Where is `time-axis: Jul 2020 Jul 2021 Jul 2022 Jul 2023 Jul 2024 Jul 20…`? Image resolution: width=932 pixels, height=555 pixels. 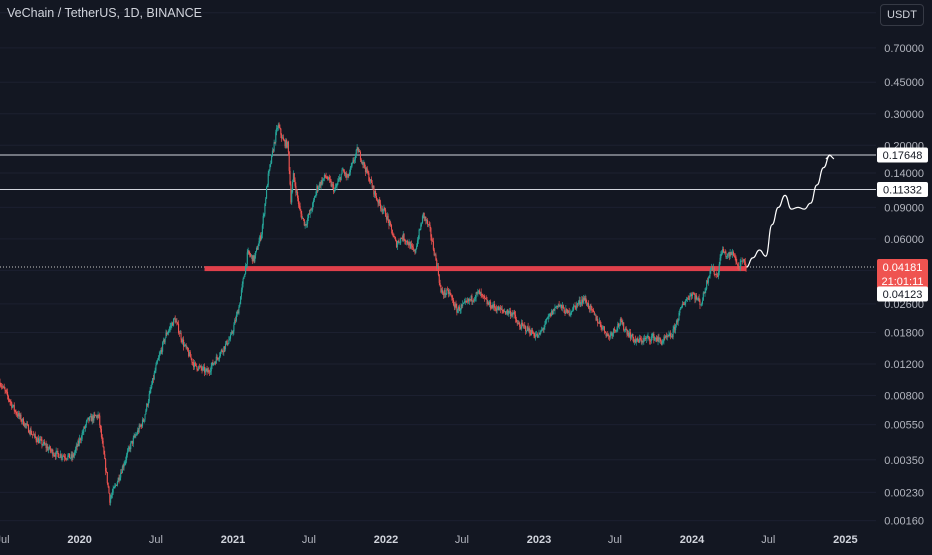 time-axis: Jul 2020 Jul 2021 Jul 2022 Jul 2023 Jul 2024 Jul 20… is located at coordinates (429, 540).